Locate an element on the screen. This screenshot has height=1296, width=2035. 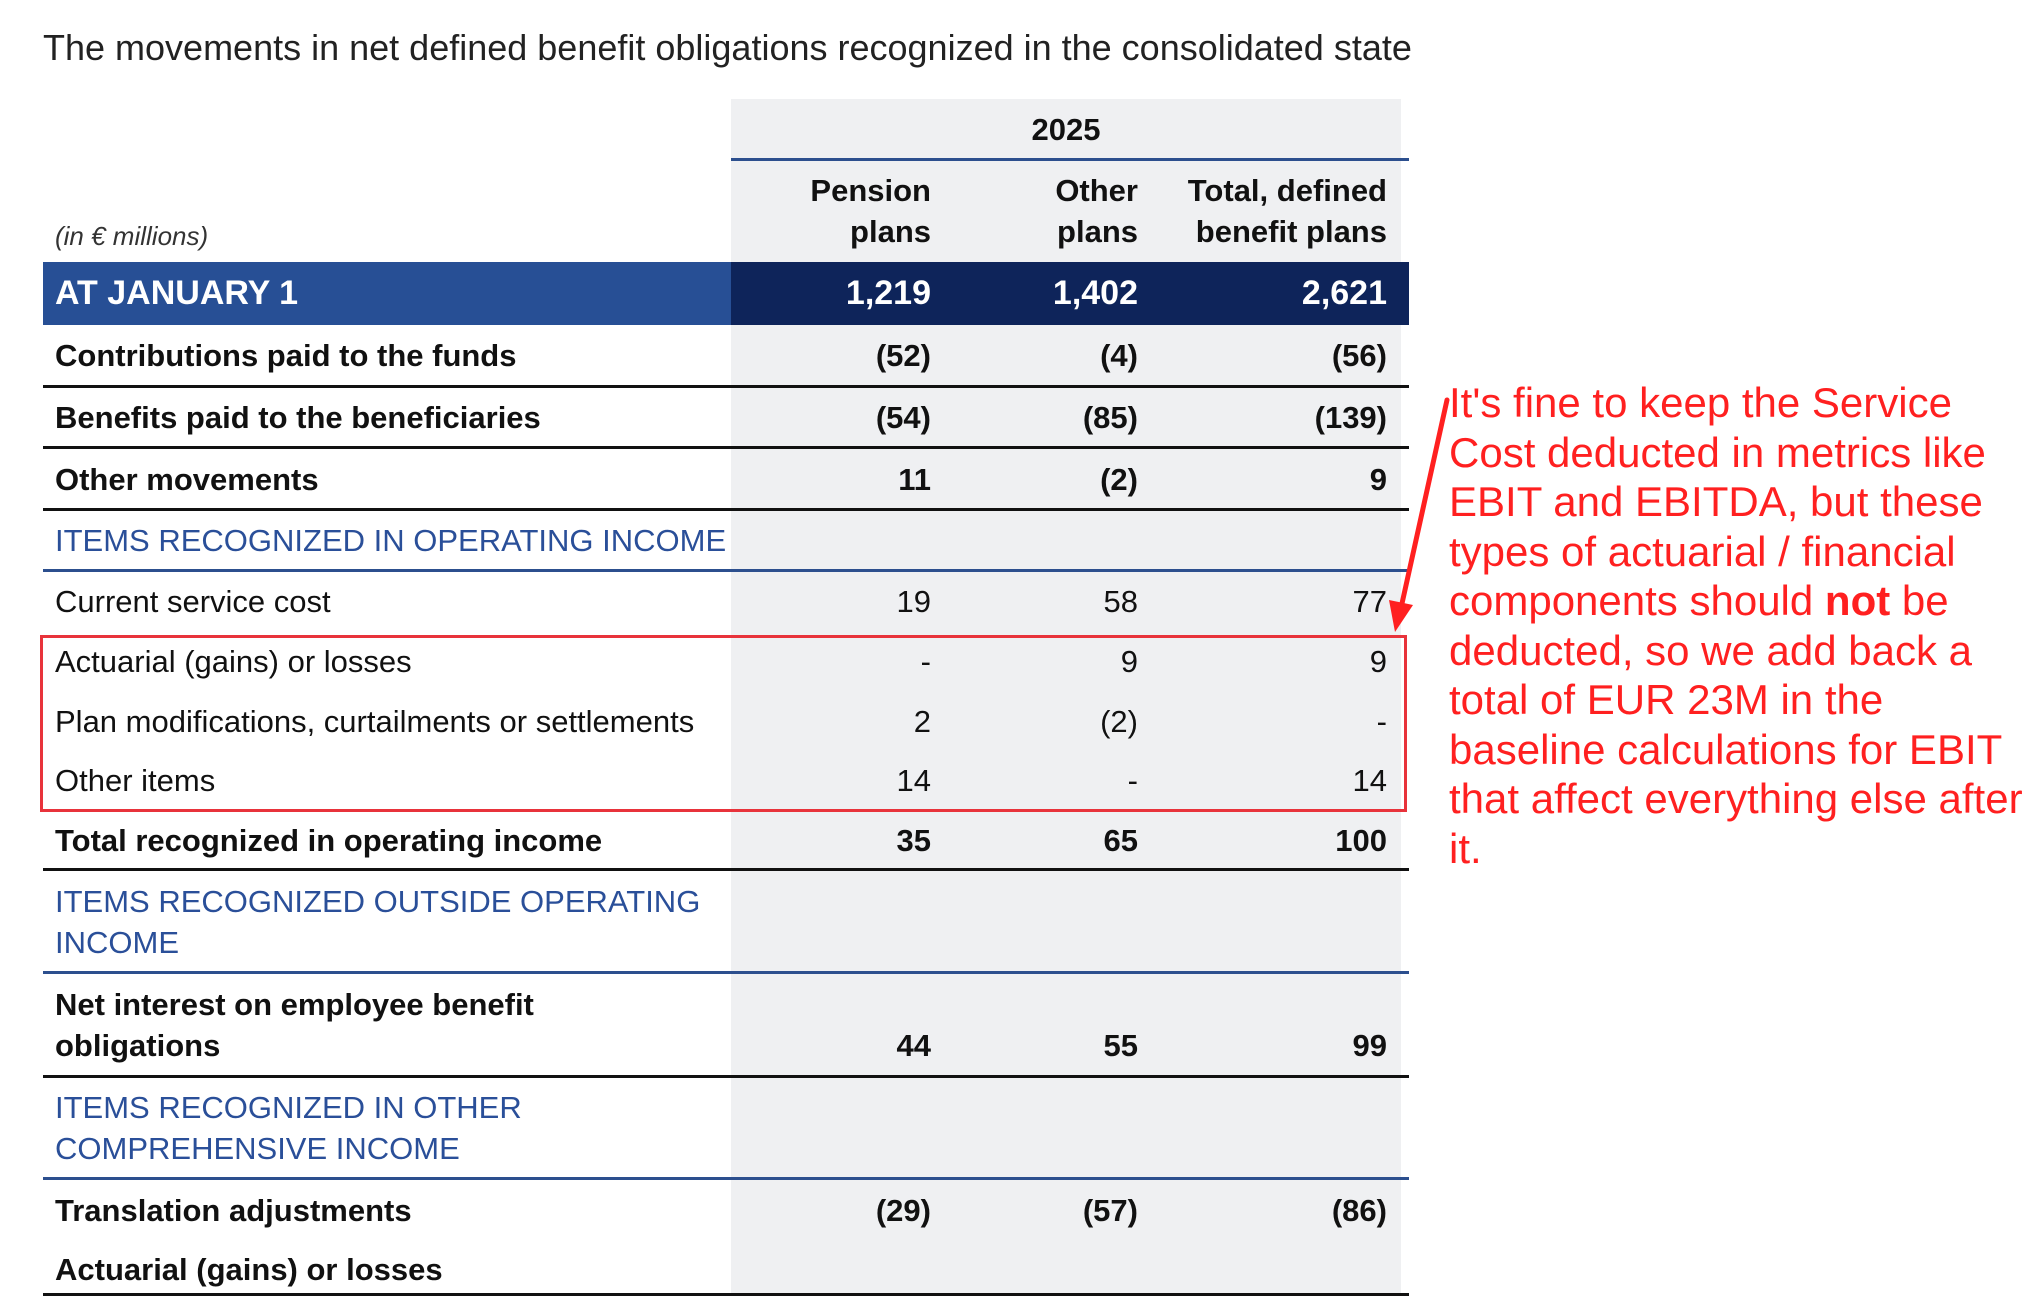
row-value-pension: (52) is located at coordinates (903, 355).